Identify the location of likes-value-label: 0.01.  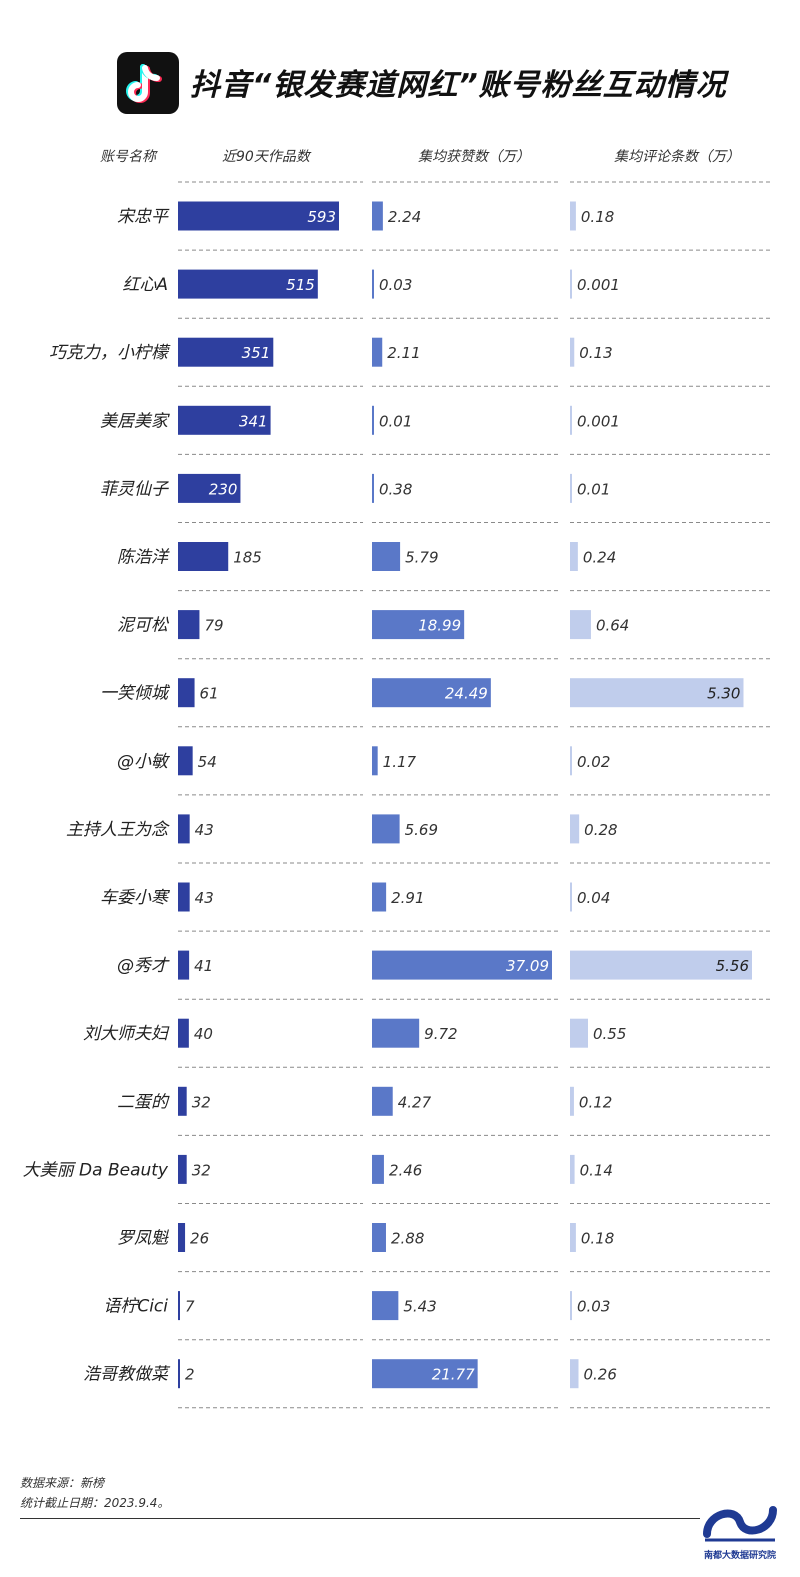
(395, 421).